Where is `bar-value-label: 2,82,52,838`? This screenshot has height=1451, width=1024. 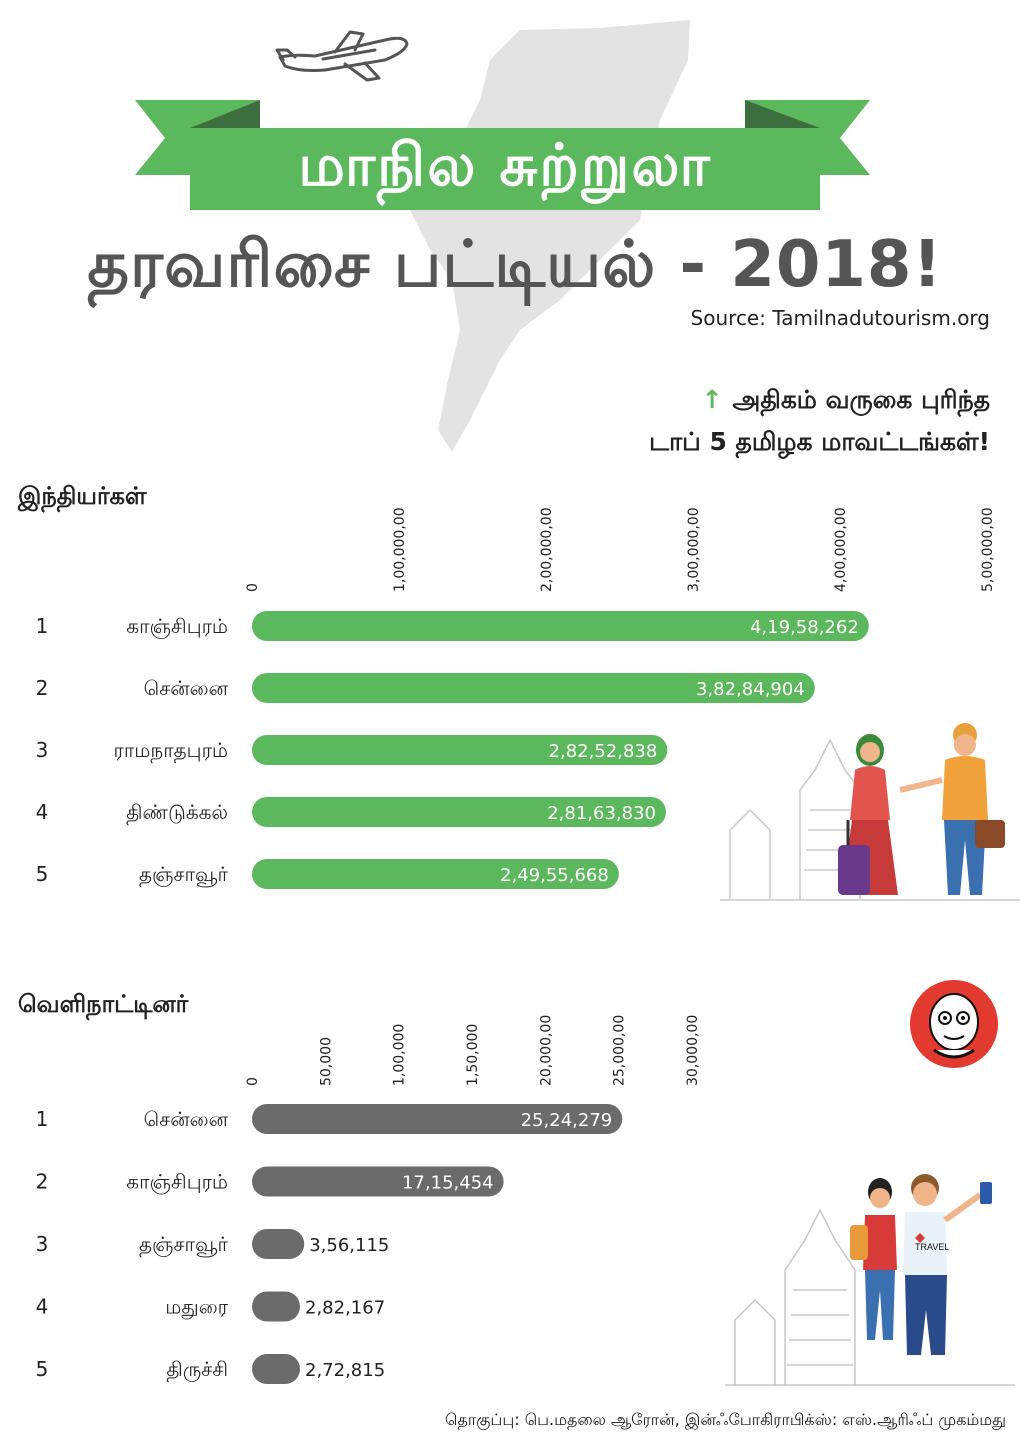 bar-value-label: 2,82,52,838 is located at coordinates (603, 751).